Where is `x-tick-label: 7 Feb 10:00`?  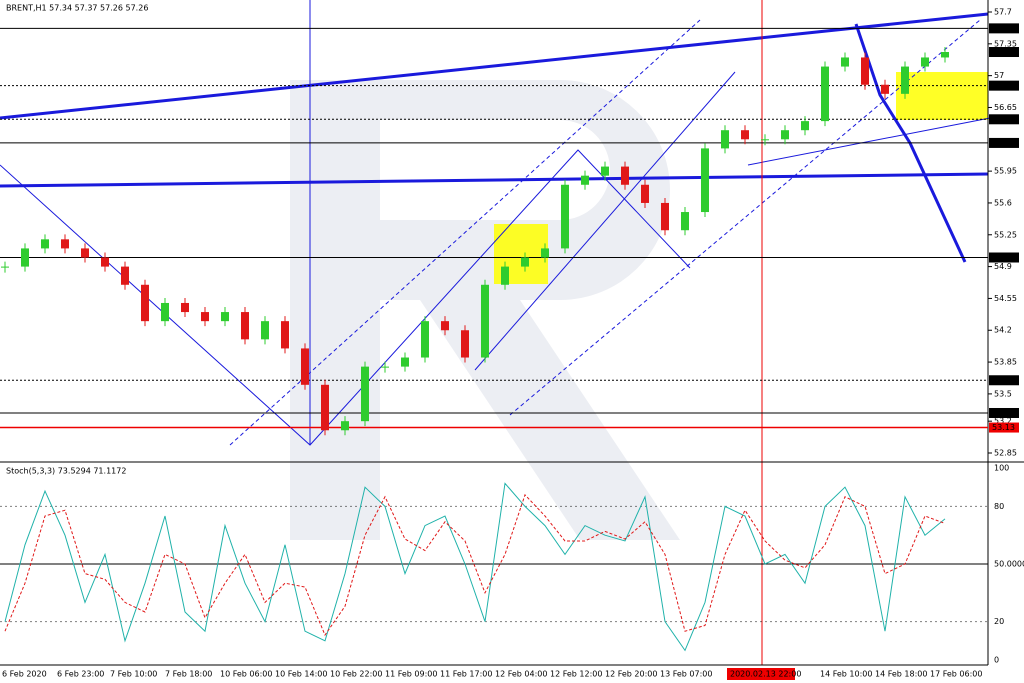
x-tick-label: 7 Feb 10:00 is located at coordinates (133, 674).